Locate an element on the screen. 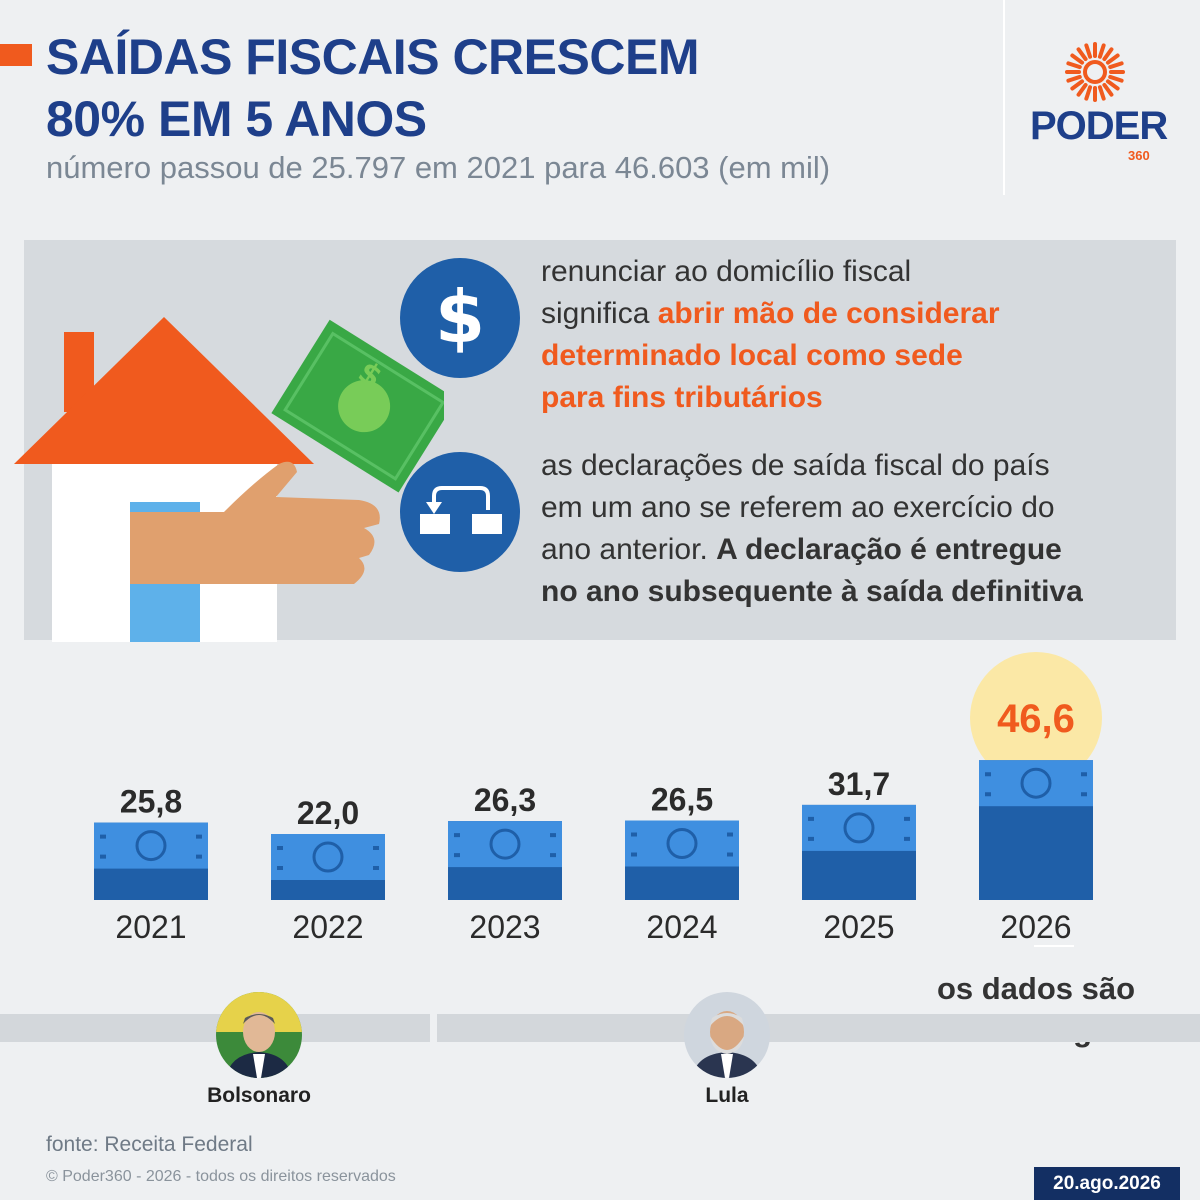  dollar-icon: $ is located at coordinates (460, 318).